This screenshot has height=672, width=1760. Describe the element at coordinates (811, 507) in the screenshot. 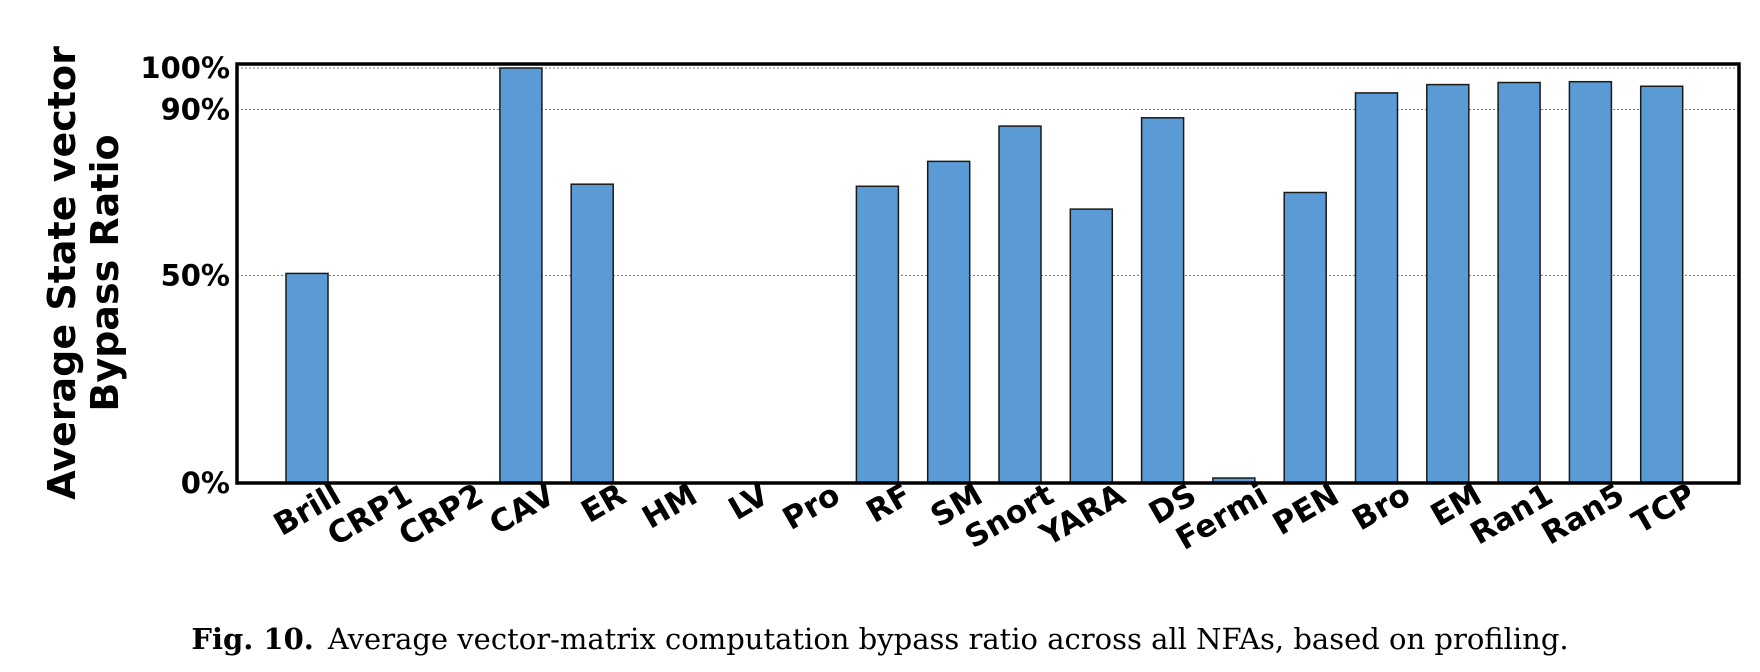

I see `x-tick-label-pro: Pro` at that location.